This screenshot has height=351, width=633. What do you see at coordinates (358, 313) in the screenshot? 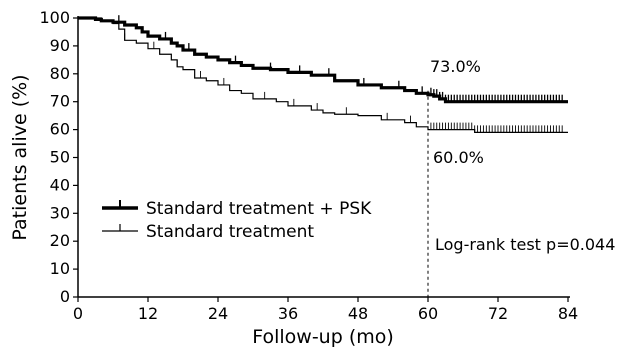
I see `x-tick-label: 48` at bounding box center [358, 313].